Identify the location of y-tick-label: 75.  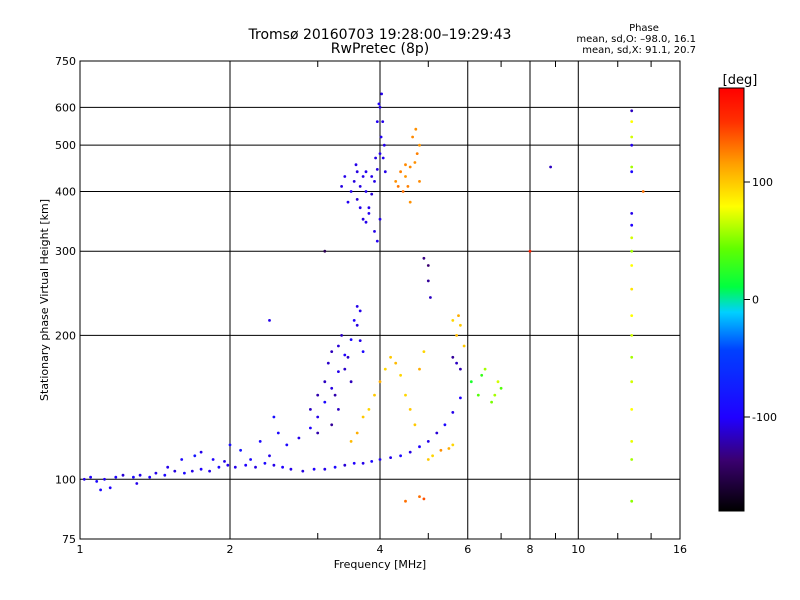
(69, 539).